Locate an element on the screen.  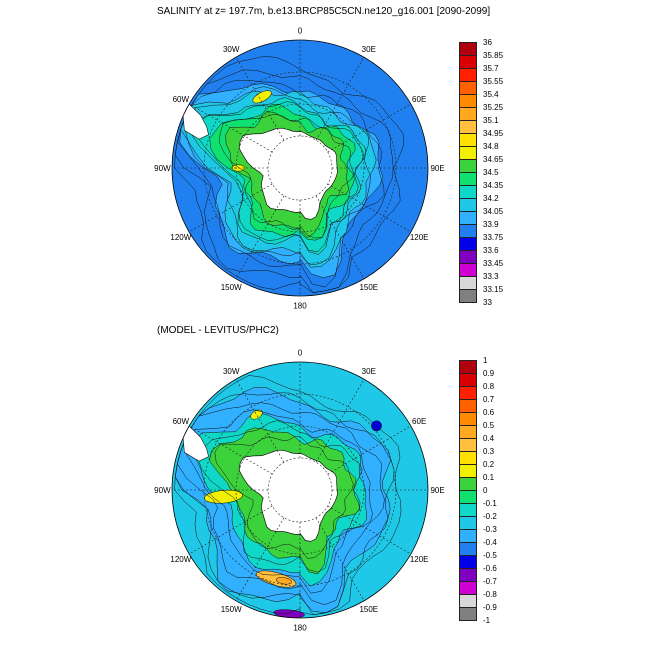
colorbar-tick-label: 35.55 is located at coordinates (493, 81).